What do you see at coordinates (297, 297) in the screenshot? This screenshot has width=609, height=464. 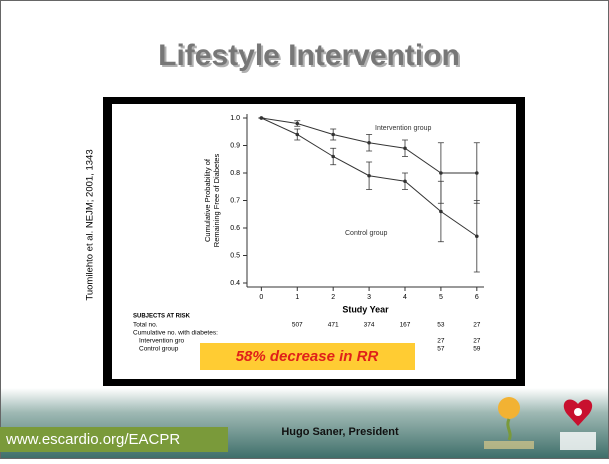 I see `x-tick-label: 1` at bounding box center [297, 297].